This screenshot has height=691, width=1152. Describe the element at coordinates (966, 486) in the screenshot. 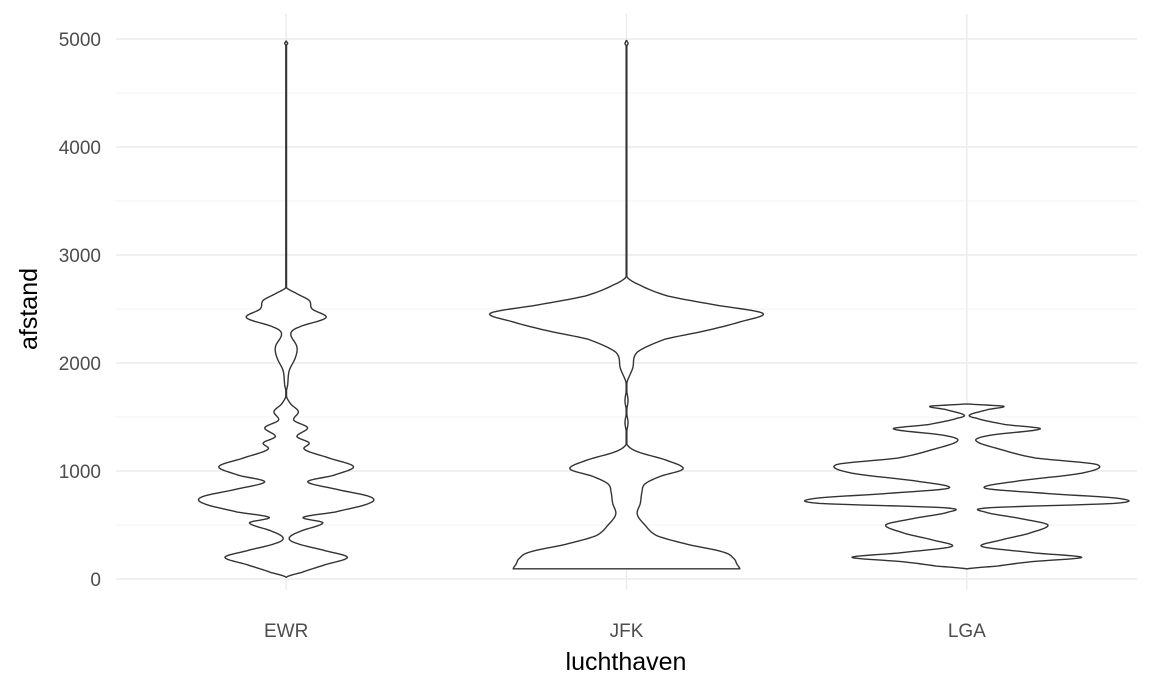

I see `violin-lga` at that location.